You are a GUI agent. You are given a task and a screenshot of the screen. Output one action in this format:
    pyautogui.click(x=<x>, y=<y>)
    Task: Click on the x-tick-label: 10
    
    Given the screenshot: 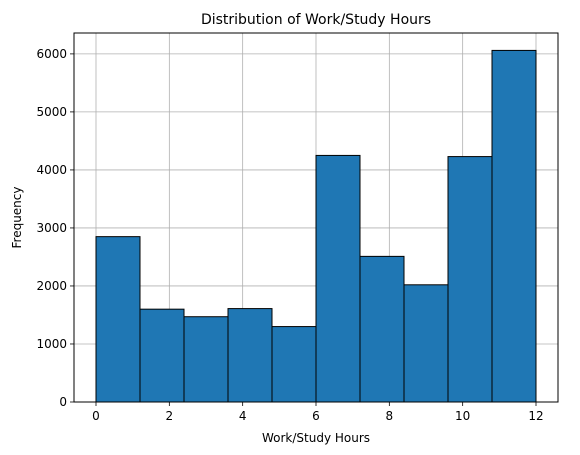 What is the action you would take?
    pyautogui.click(x=462, y=416)
    